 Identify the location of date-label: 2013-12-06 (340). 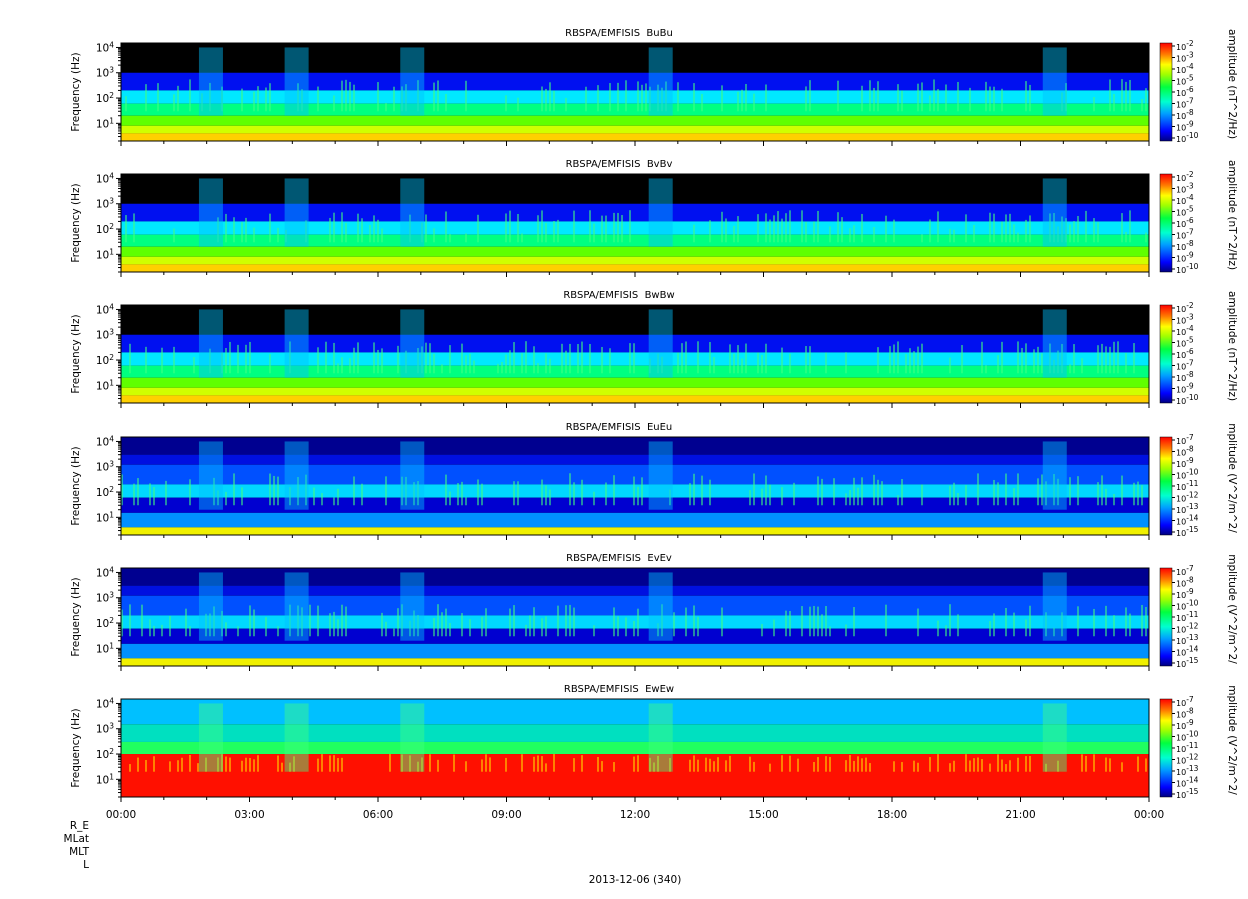
(635, 880).